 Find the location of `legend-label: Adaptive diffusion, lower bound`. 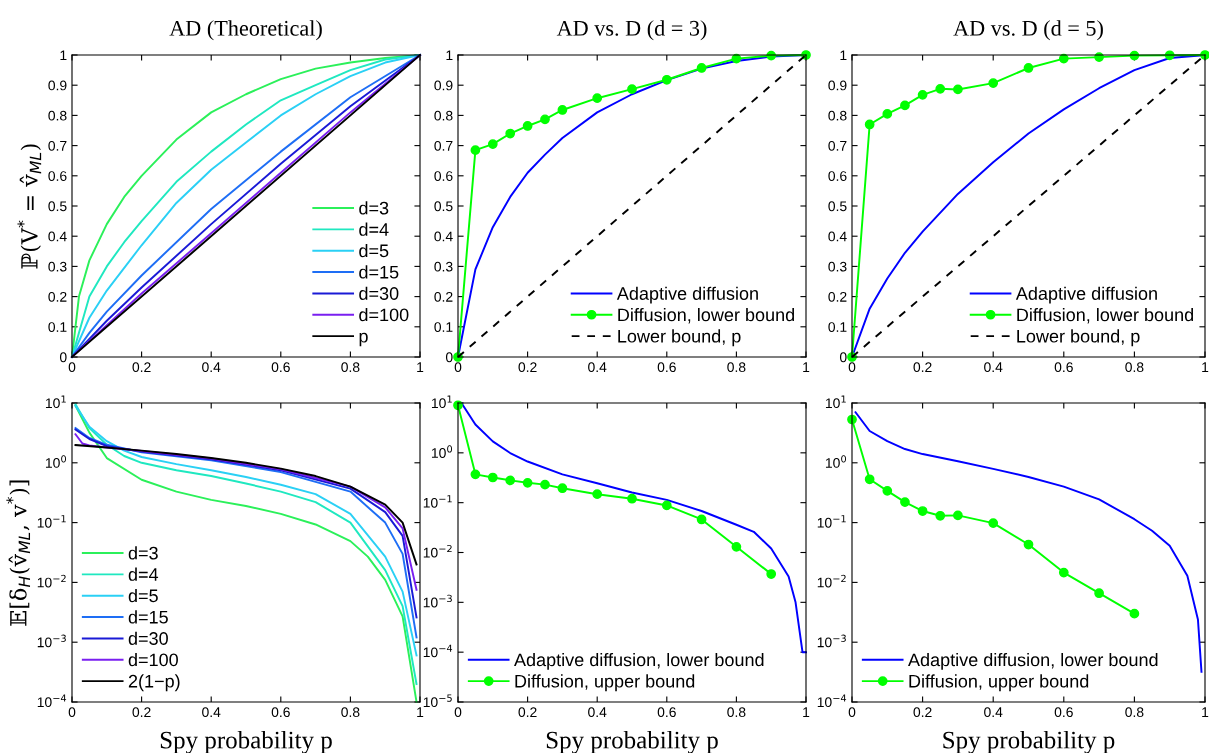

legend-label: Adaptive diffusion, lower bound is located at coordinates (1033, 661).